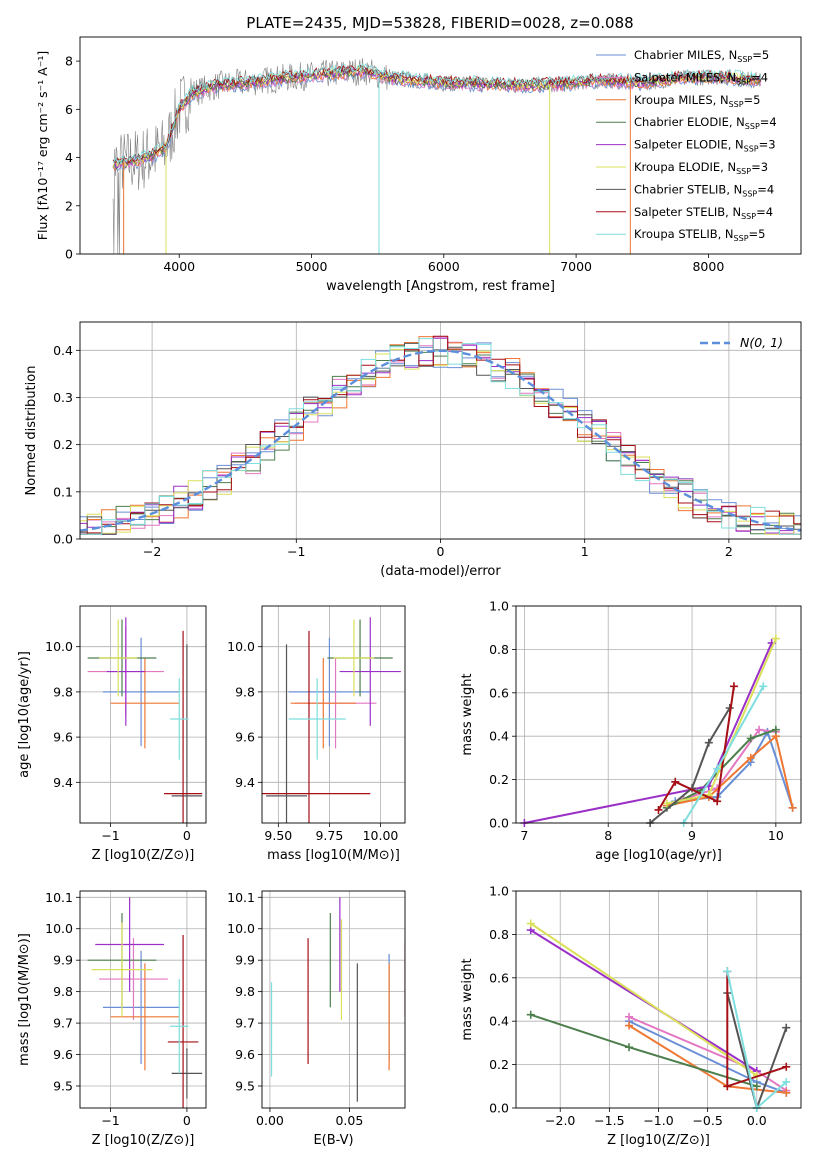 The image size is (819, 1170). I want to click on legend-label-salpeter_elodie: Salpeter ELODIE, NSSP=3, so click(705, 146).